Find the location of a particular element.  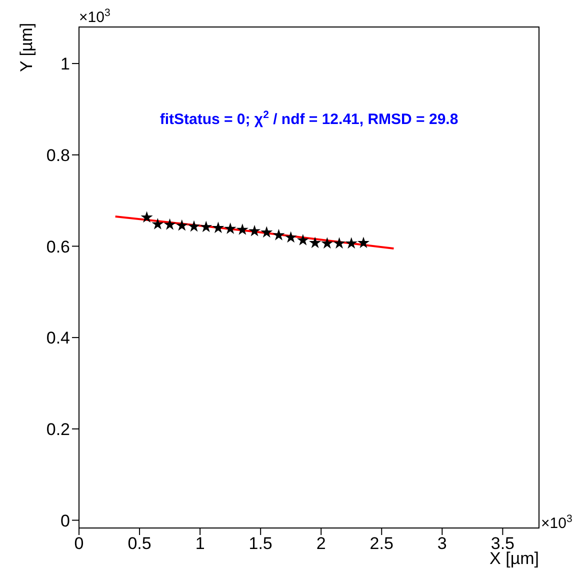

y-tick-label: 0.4 is located at coordinates (58, 338).